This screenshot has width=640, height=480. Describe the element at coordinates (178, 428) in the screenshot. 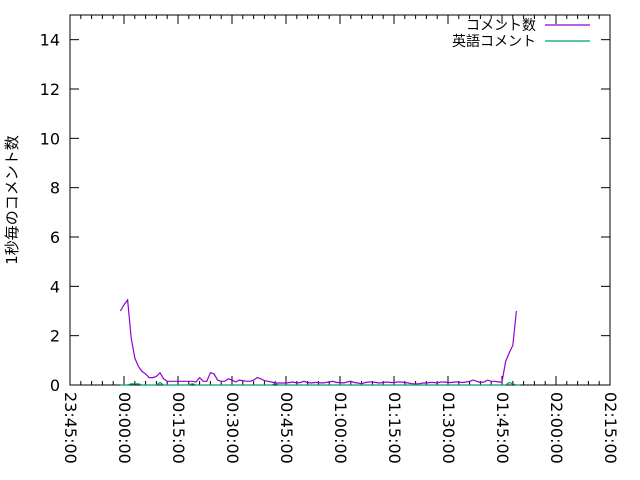

I see `x-tick-label: 00:15:00` at that location.